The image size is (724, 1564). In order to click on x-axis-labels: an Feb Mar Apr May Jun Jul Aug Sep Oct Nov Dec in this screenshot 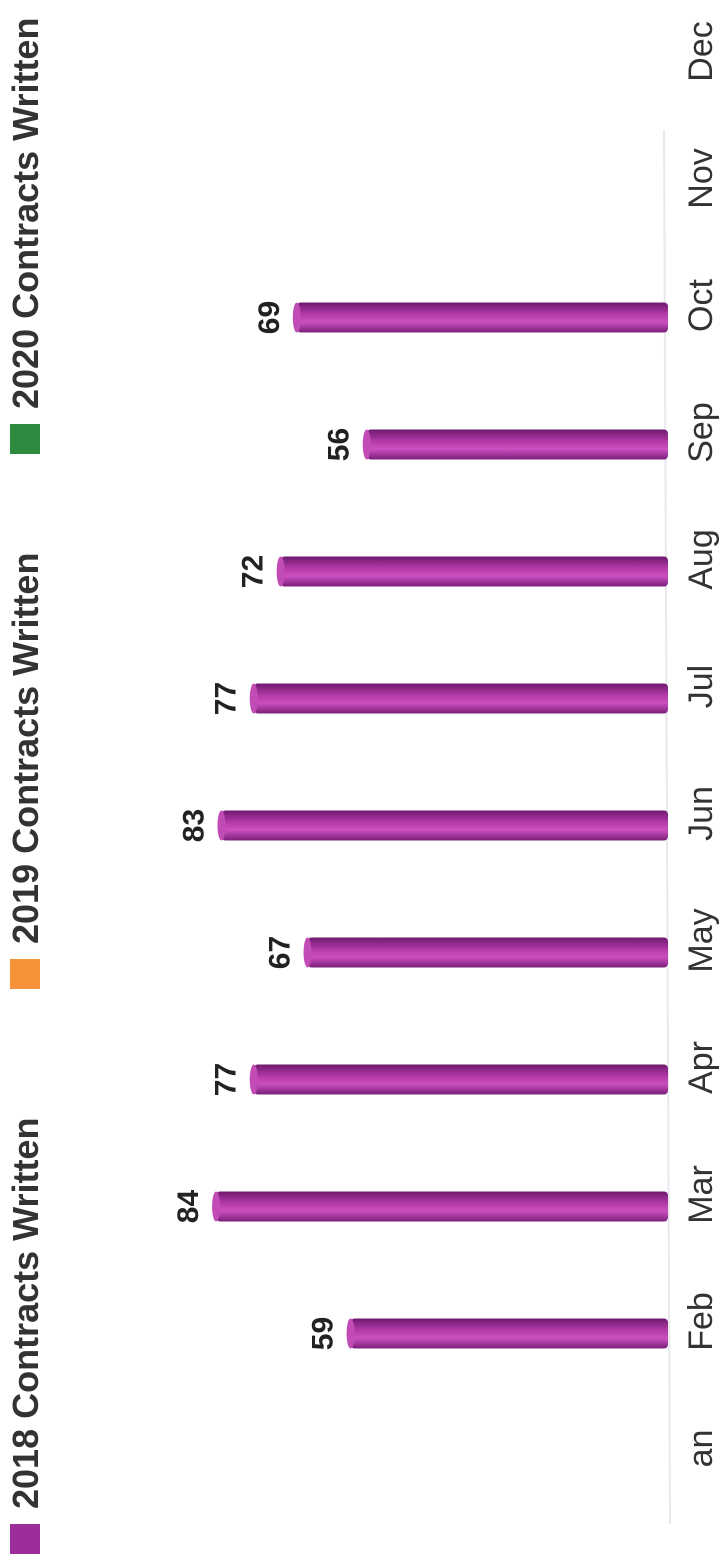, I will do `click(701, 744)`.